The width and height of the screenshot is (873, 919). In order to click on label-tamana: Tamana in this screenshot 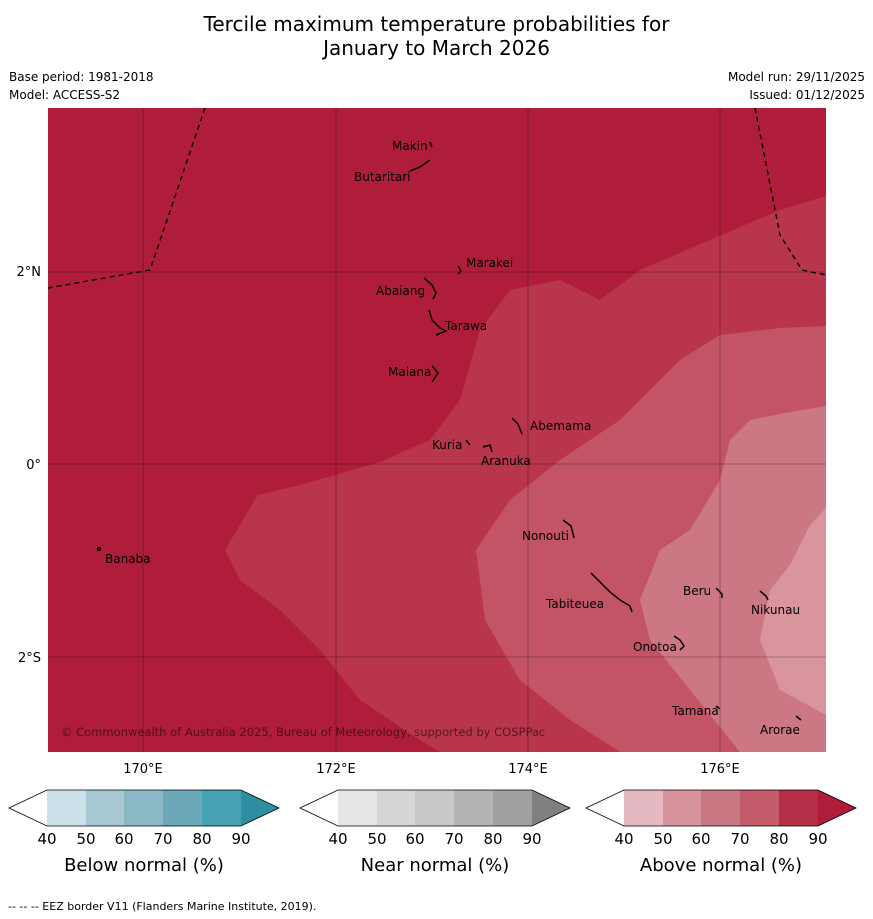, I will do `click(695, 711)`.